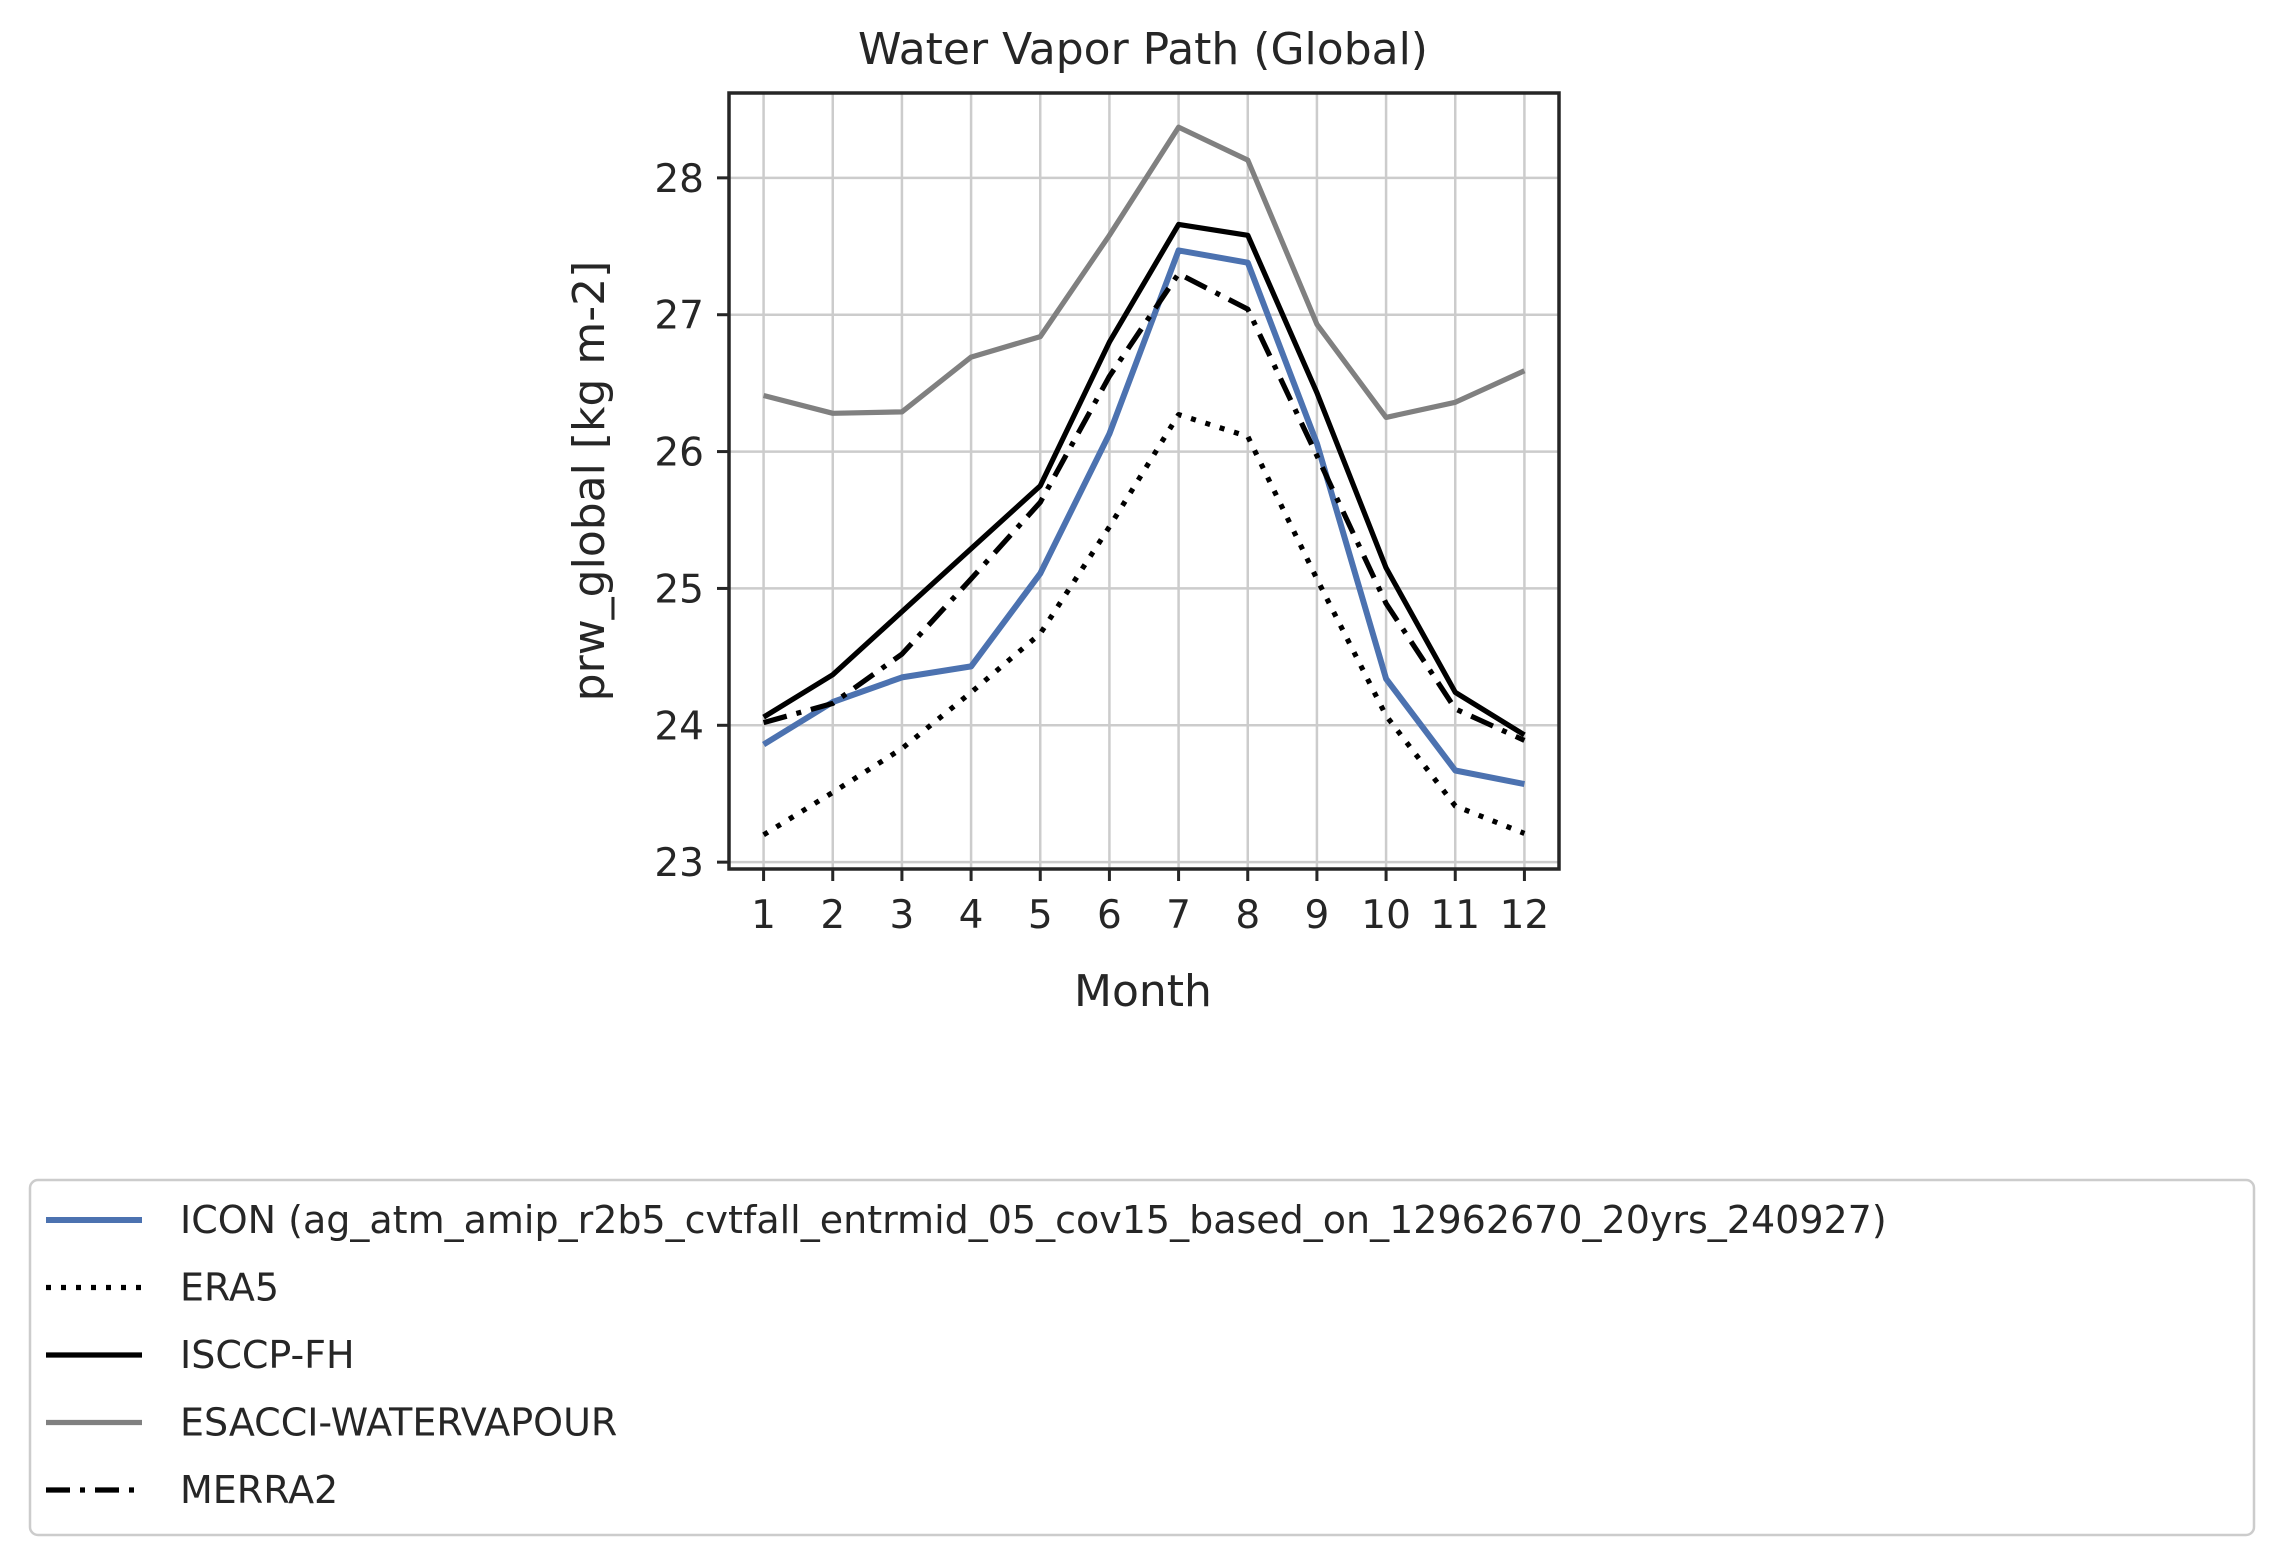 The image size is (2284, 1563). I want to click on x-tick-label: 5, so click(1040, 915).